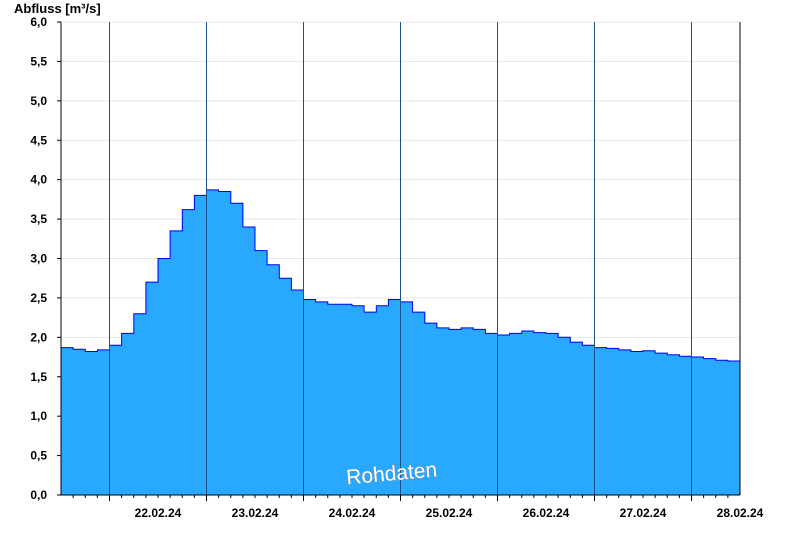  What do you see at coordinates (38, 298) in the screenshot?
I see `y-tick-label: 2,5` at bounding box center [38, 298].